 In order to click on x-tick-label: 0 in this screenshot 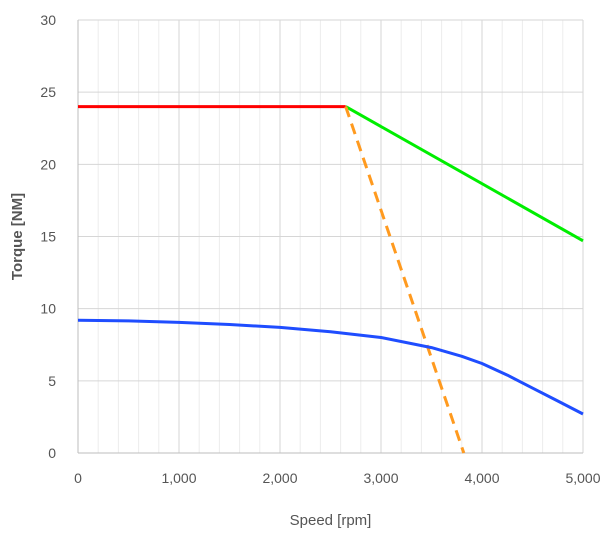, I will do `click(78, 478)`.